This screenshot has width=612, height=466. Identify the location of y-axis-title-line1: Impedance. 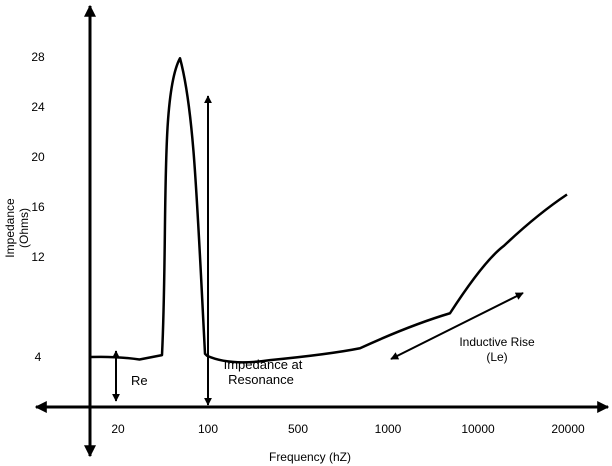
(10, 228).